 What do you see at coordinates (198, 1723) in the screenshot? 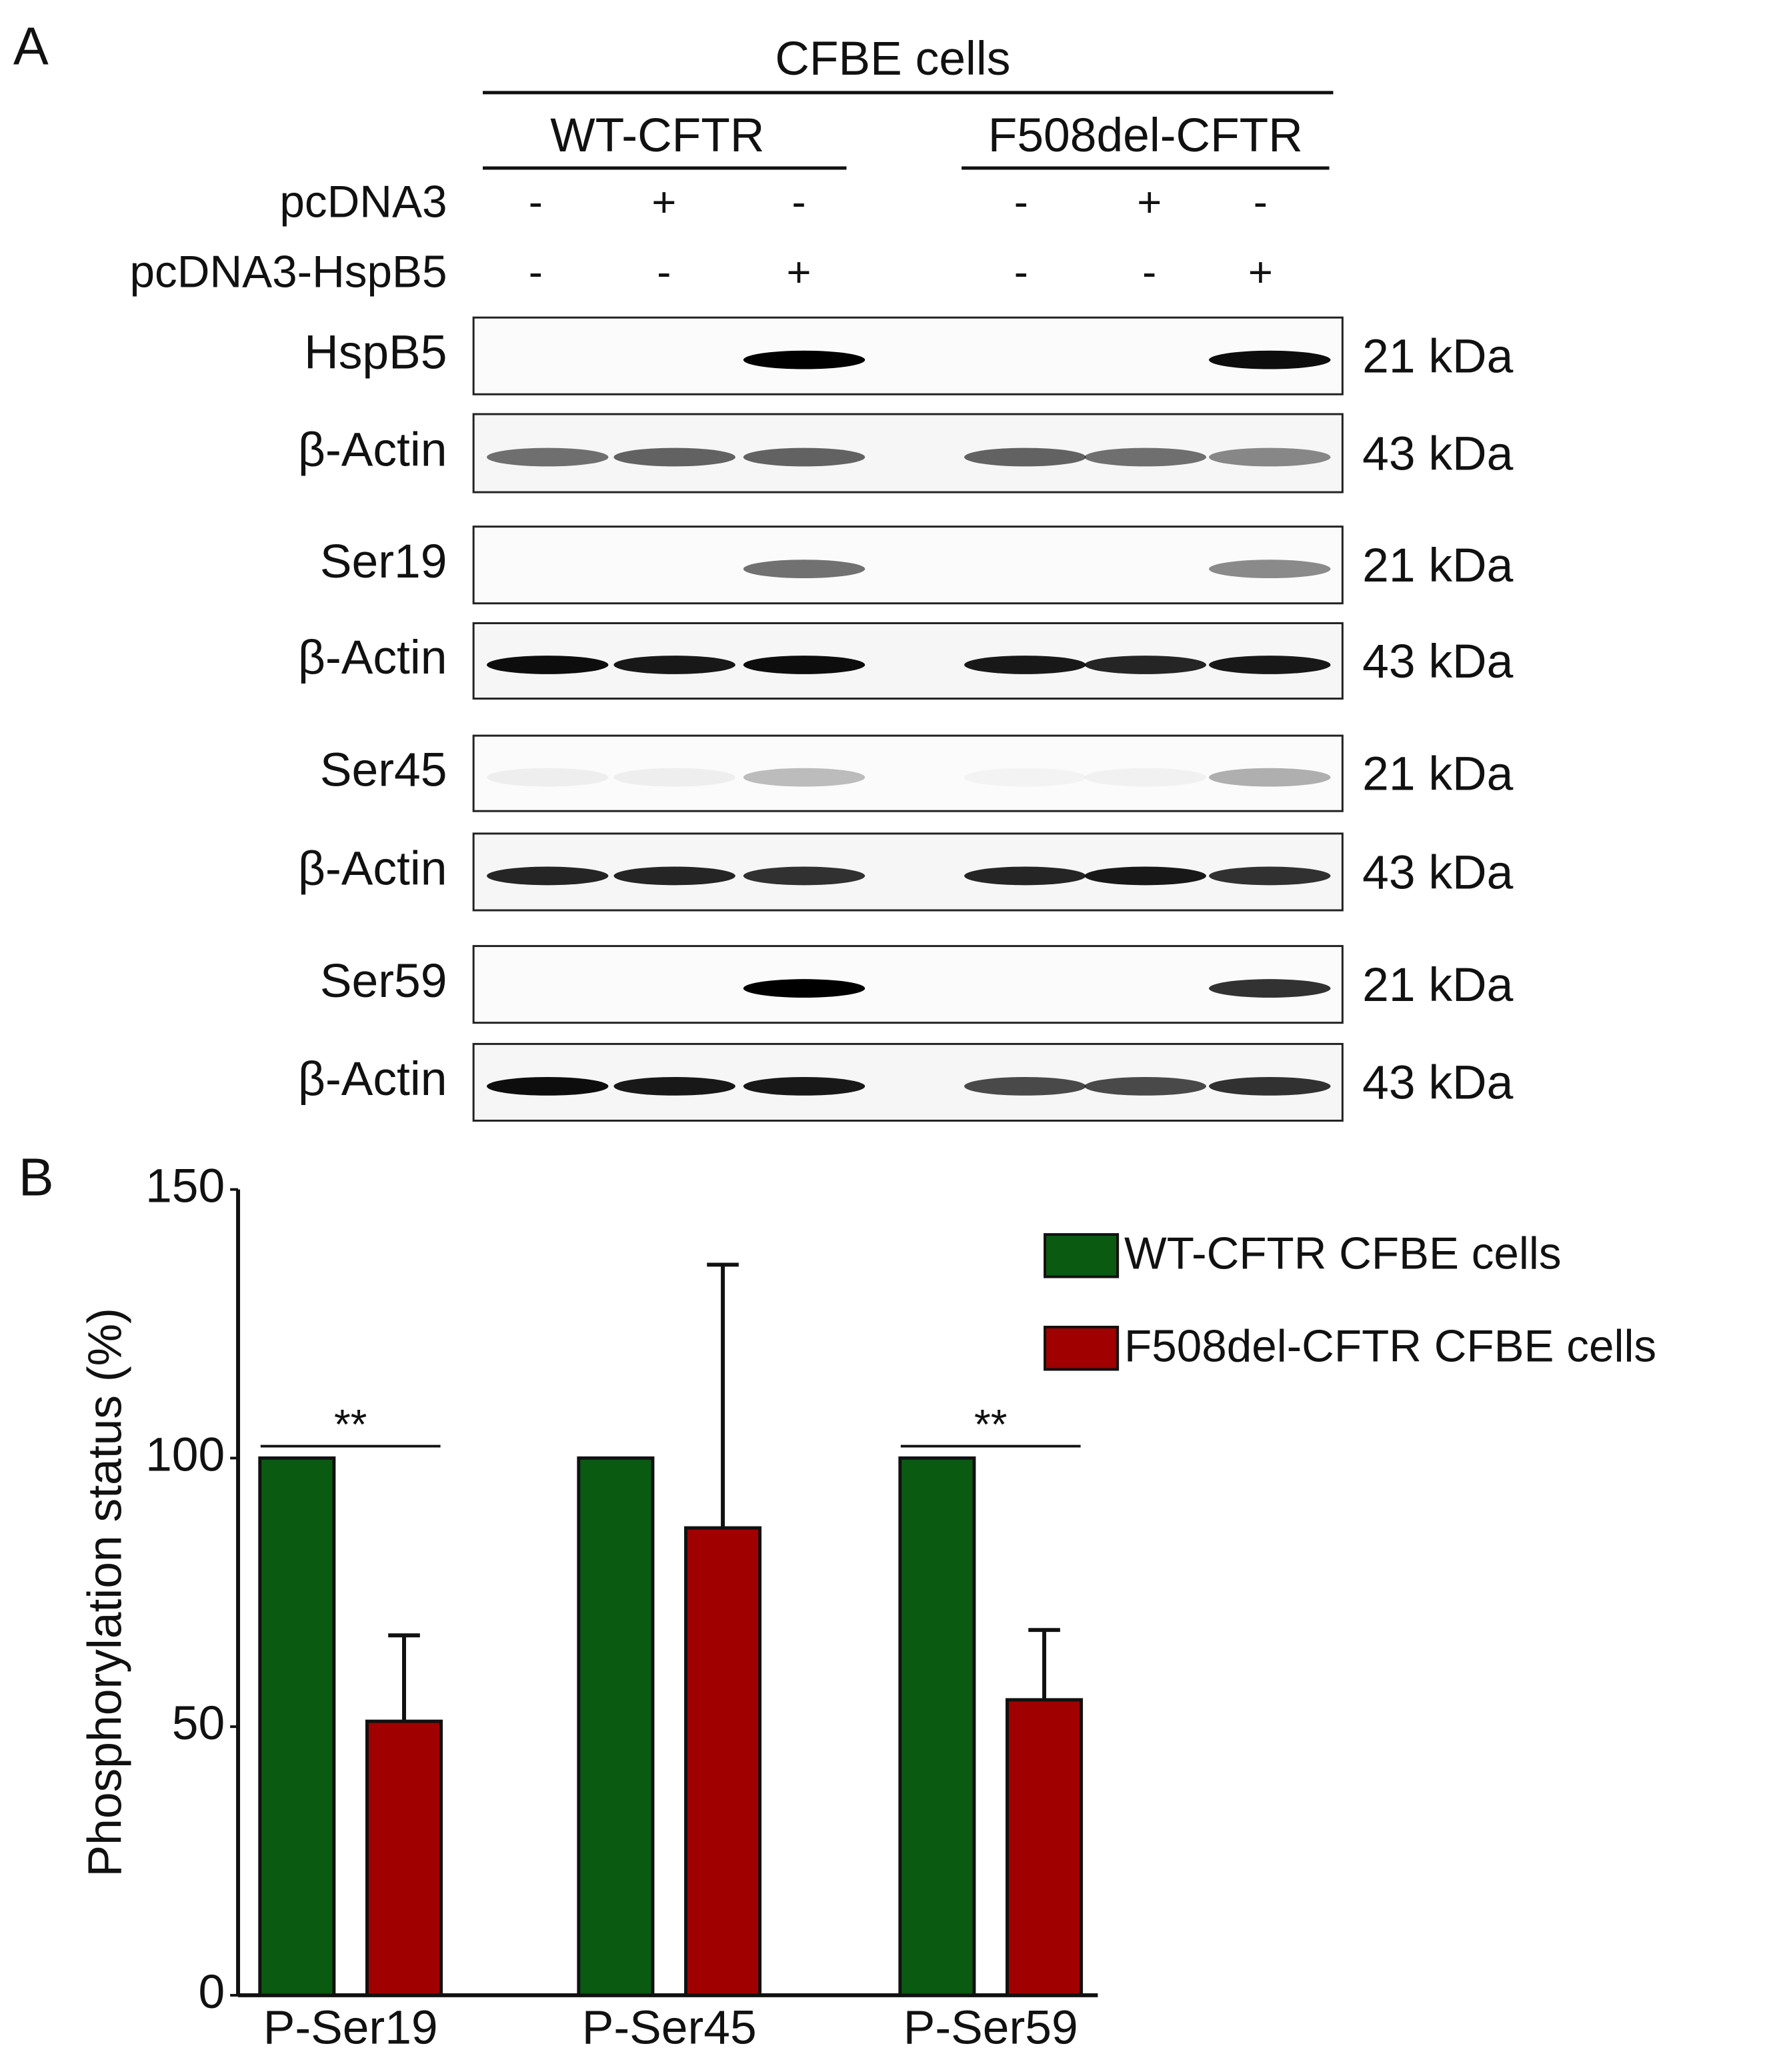
I see `y-tick-label: 50` at bounding box center [198, 1723].